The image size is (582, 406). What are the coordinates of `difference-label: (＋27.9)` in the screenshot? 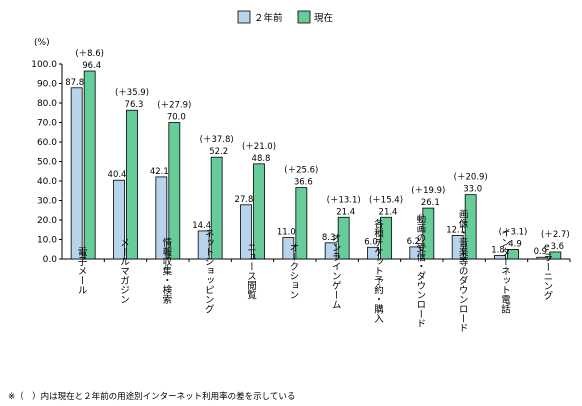 It's located at (174, 106).